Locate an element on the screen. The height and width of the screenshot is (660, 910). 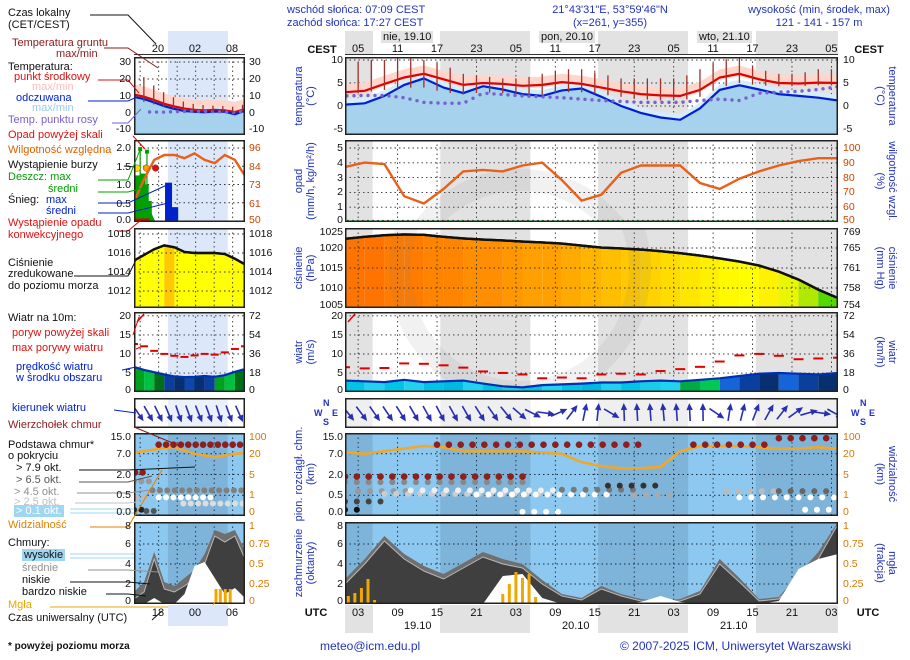
mini-cloudcover-chart is located at coordinates (189, 563).